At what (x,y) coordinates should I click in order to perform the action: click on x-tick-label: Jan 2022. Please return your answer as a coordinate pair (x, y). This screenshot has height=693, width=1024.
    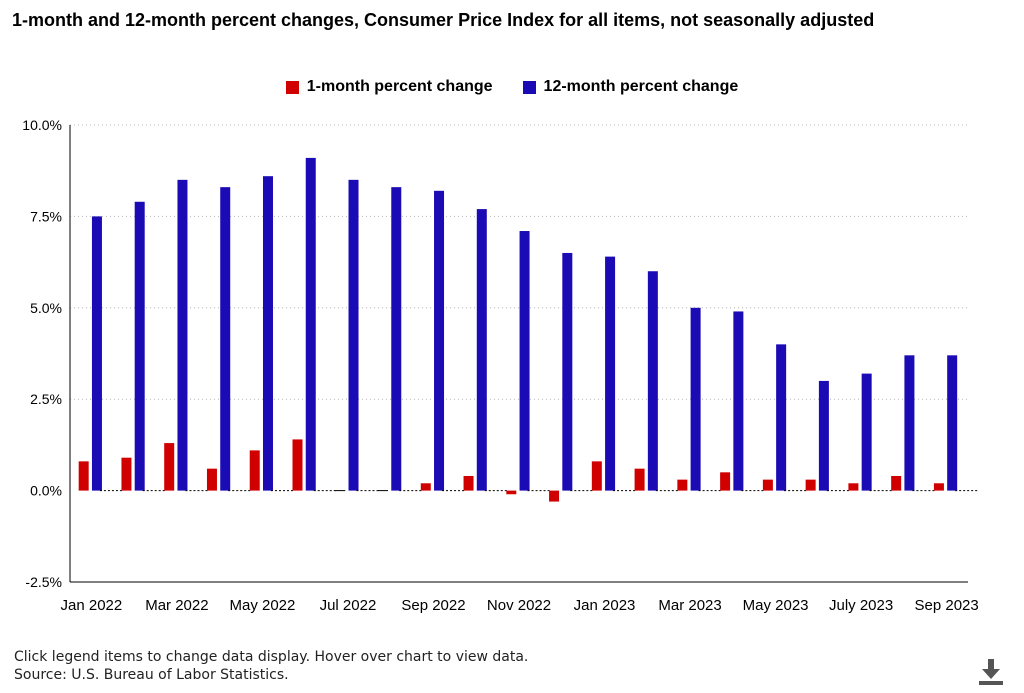
    Looking at the image, I should click on (92, 605).